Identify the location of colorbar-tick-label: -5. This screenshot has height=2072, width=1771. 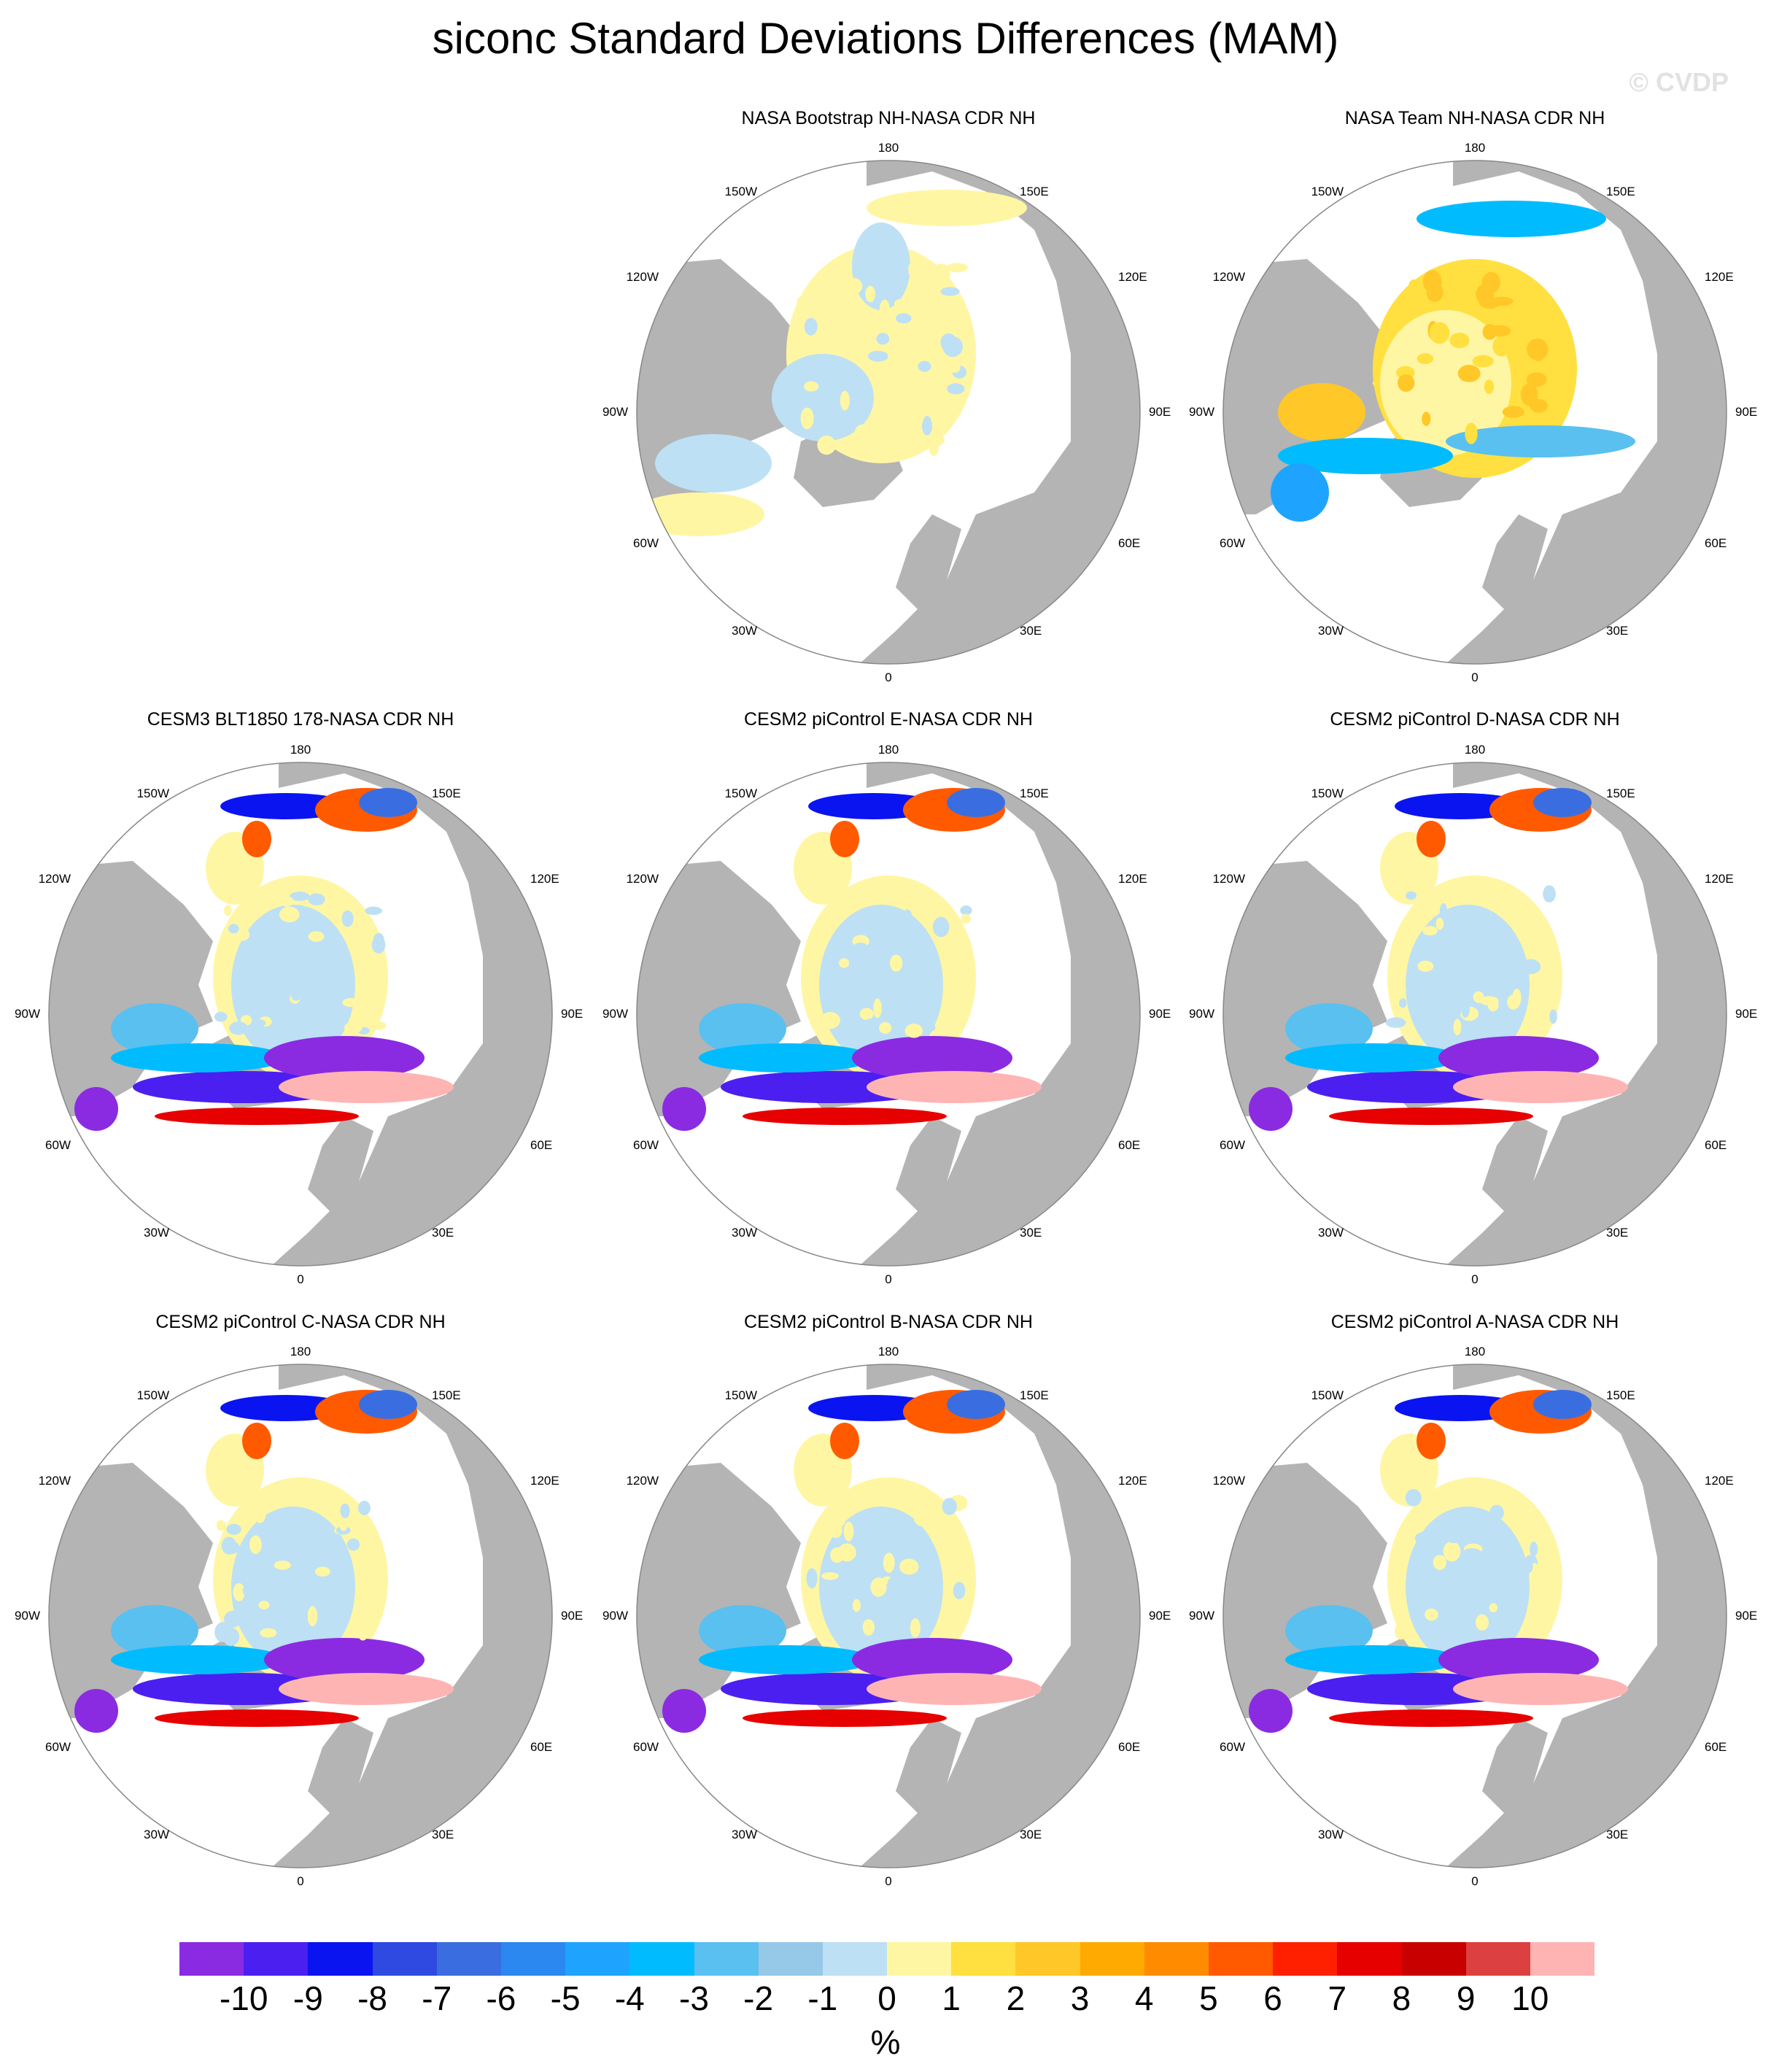
(565, 1998).